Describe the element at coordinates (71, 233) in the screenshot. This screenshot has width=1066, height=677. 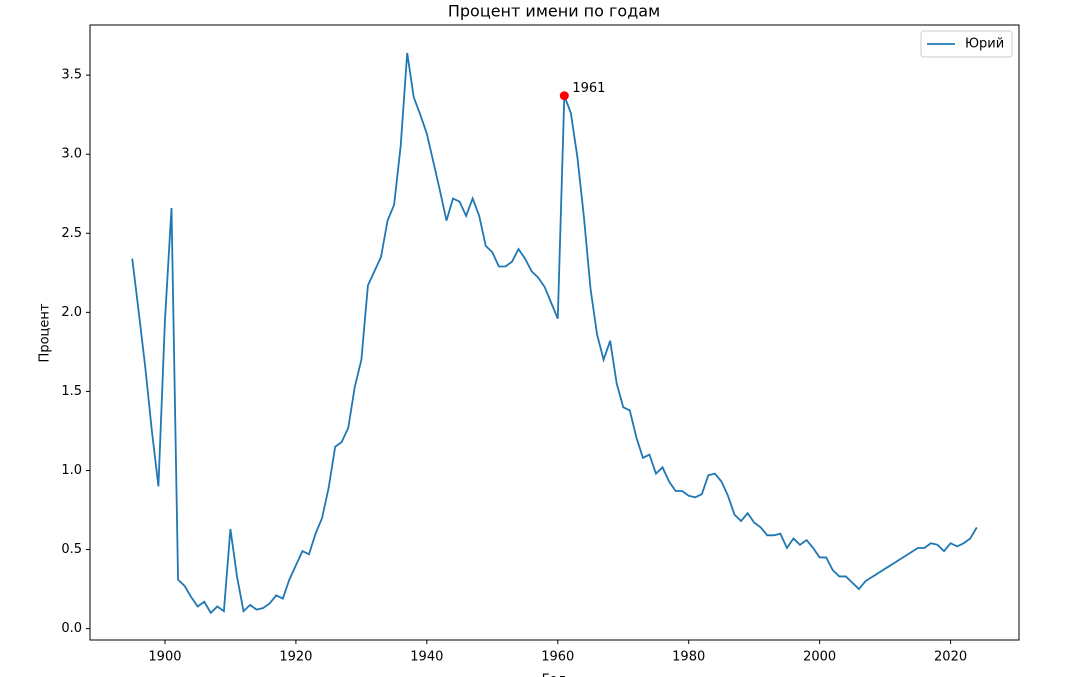
I see `y-tick-label: 2.5` at that location.